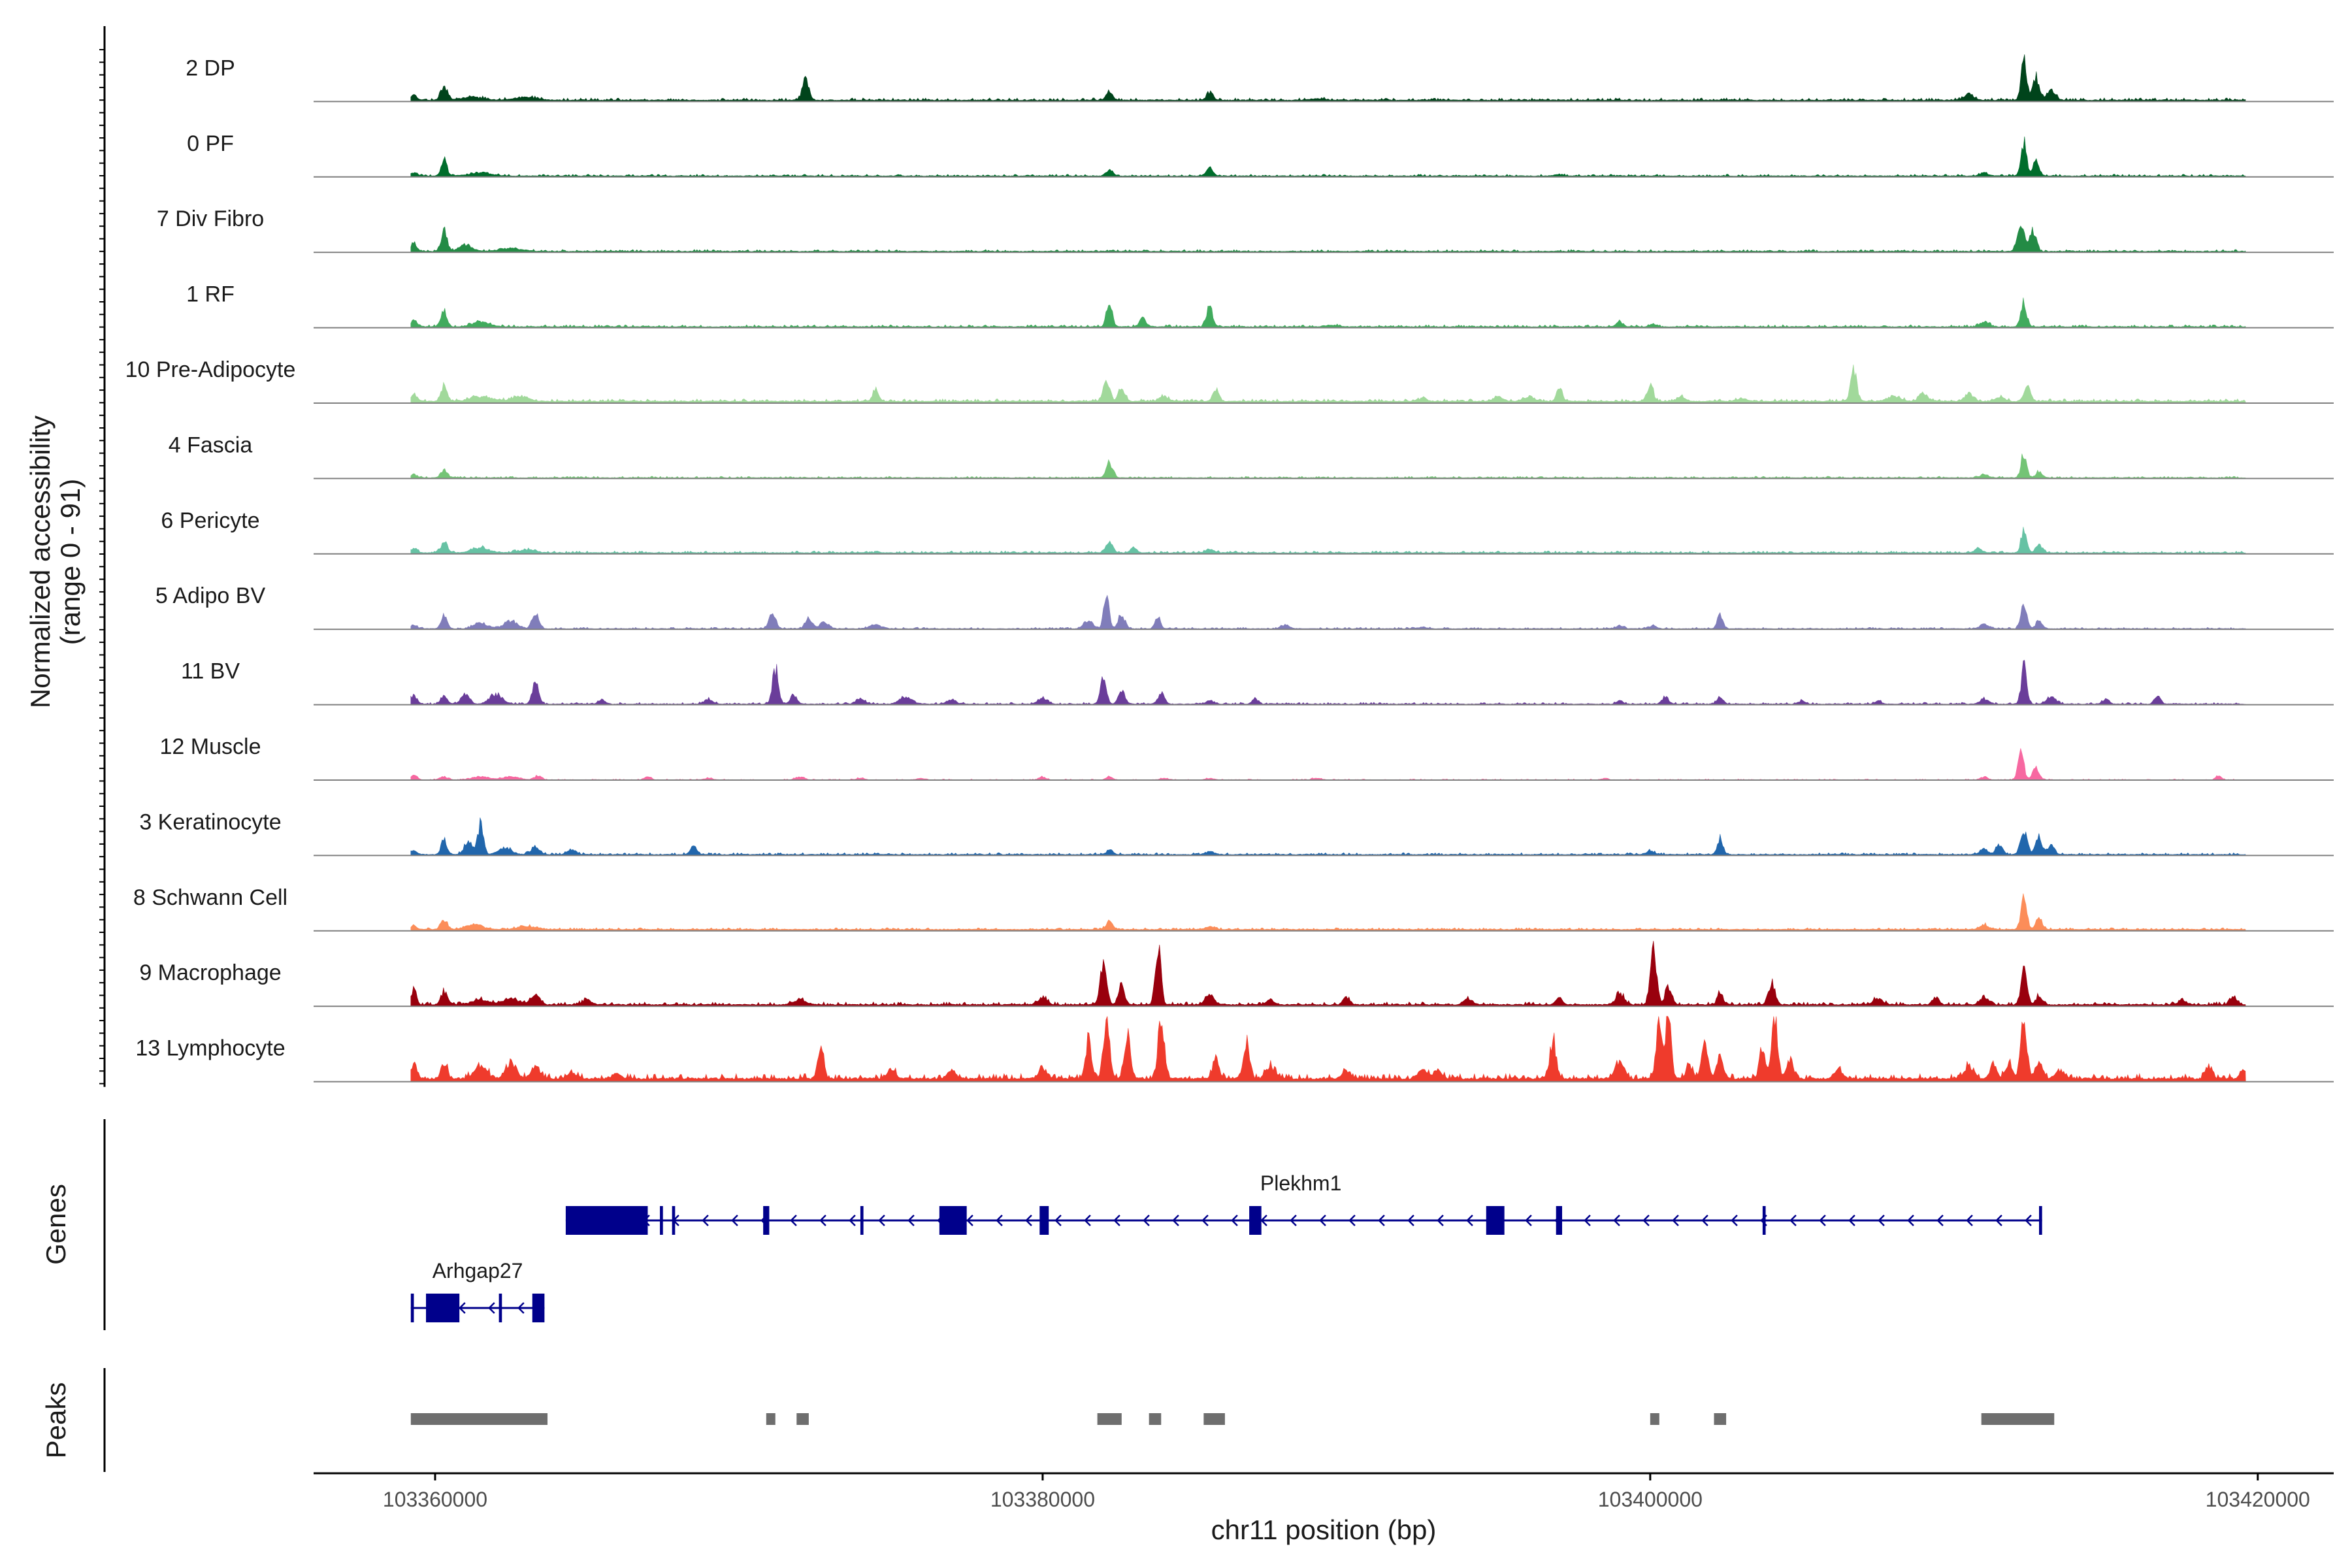  What do you see at coordinates (210, 671) in the screenshot?
I see `track-label: 11 BV` at bounding box center [210, 671].